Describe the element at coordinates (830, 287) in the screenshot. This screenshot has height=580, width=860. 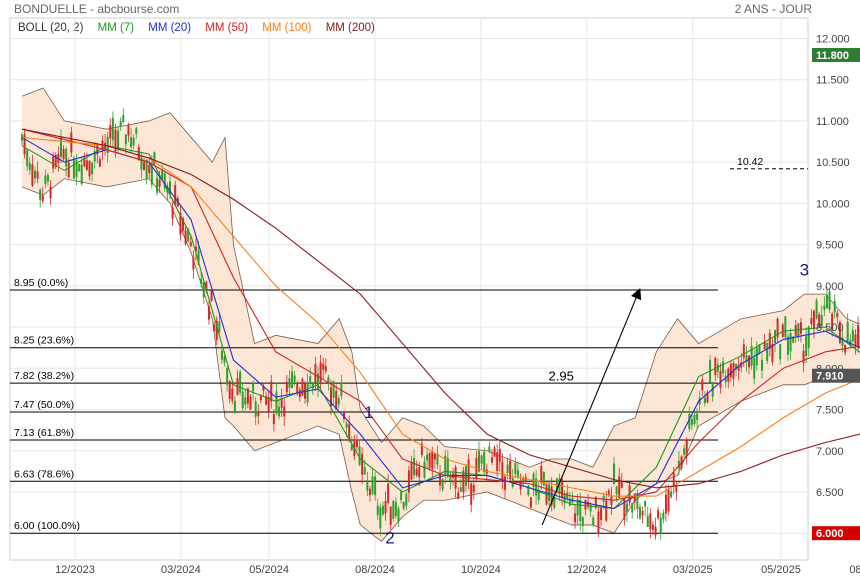
I see `y-tick-label: 9.000` at that location.